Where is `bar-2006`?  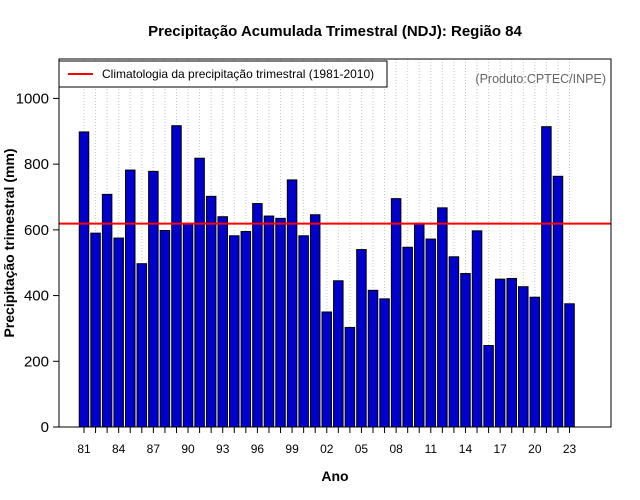
bar-2006 is located at coordinates (373, 358).